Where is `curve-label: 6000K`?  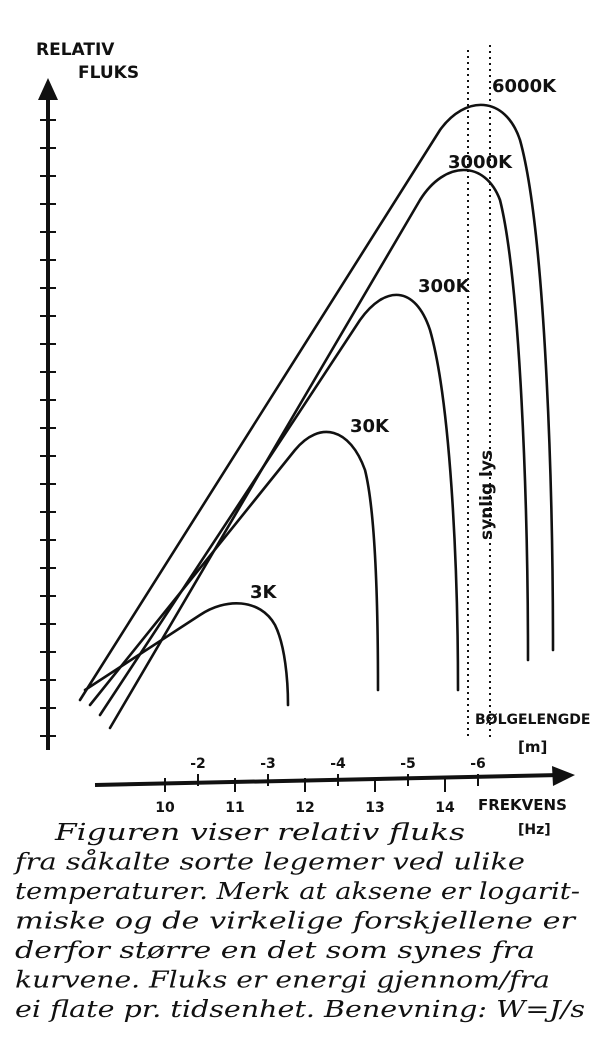
curve-label: 6000K is located at coordinates (524, 86).